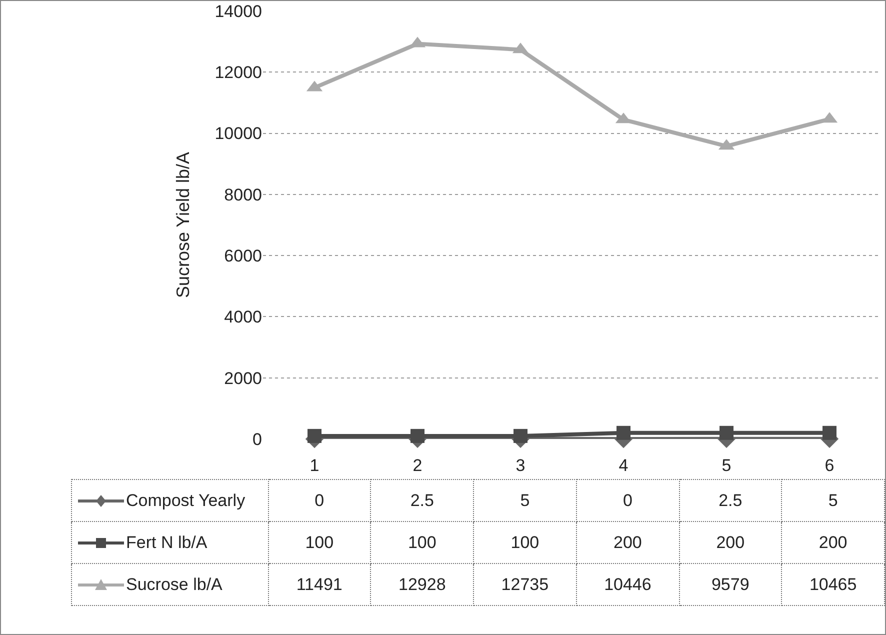  I want to click on y-tick-label: 12000, so click(238, 72).